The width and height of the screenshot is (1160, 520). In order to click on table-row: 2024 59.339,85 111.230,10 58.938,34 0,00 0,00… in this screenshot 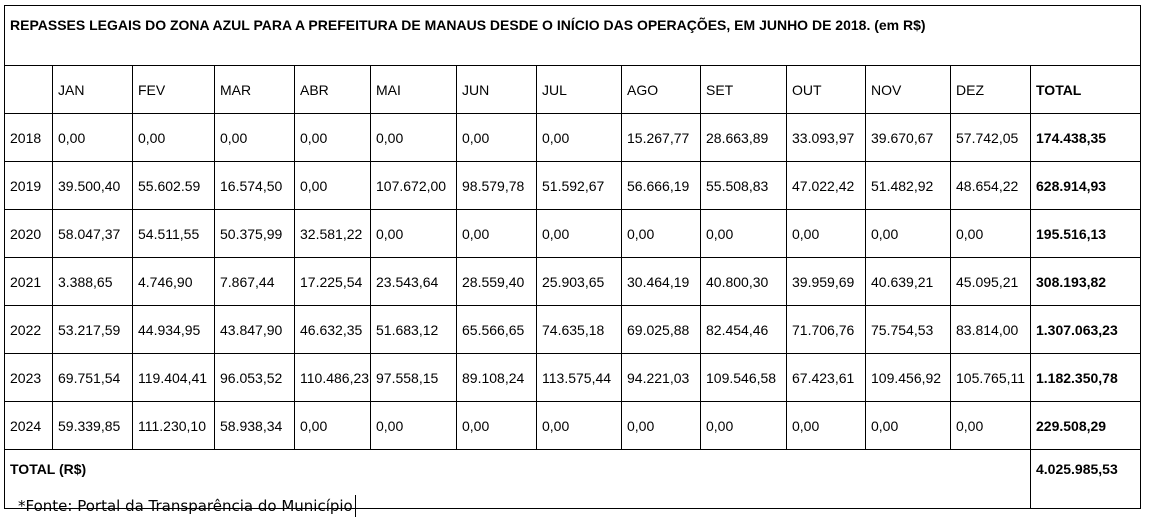, I will do `click(573, 425)`.